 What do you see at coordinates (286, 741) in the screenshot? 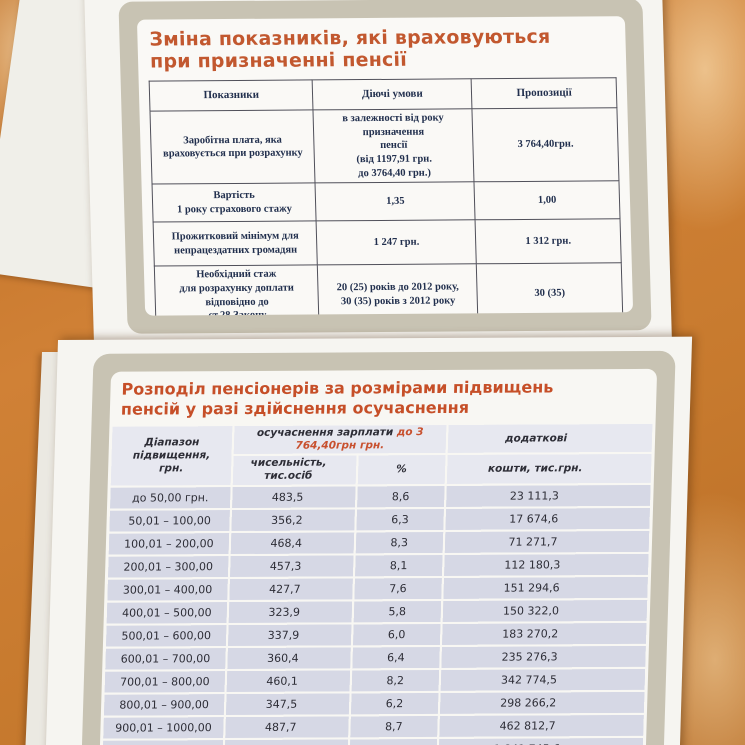
I see `cell-count: 1 109,7` at bounding box center [286, 741].